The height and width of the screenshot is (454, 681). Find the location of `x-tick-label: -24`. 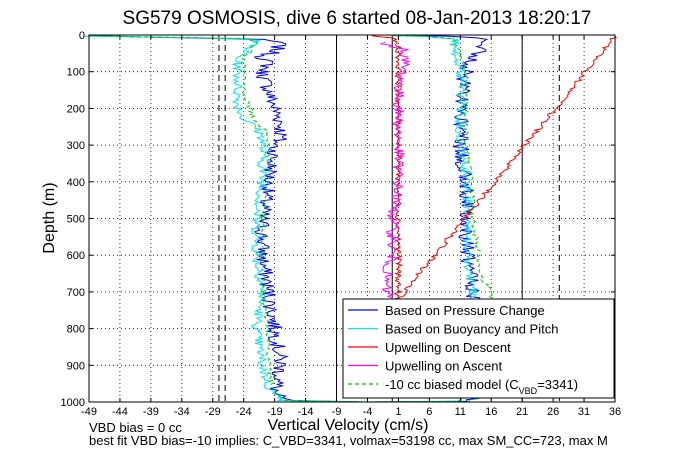

x-tick-label: -24 is located at coordinates (244, 412).